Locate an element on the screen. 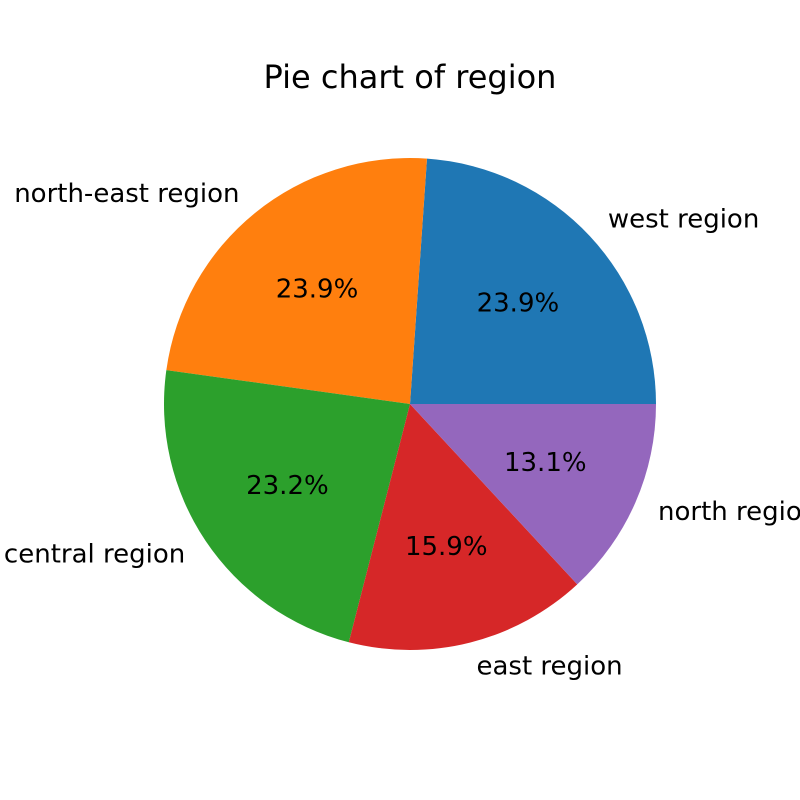 This screenshot has width=800, height=800. pie-slice-east-region is located at coordinates (463, 527).